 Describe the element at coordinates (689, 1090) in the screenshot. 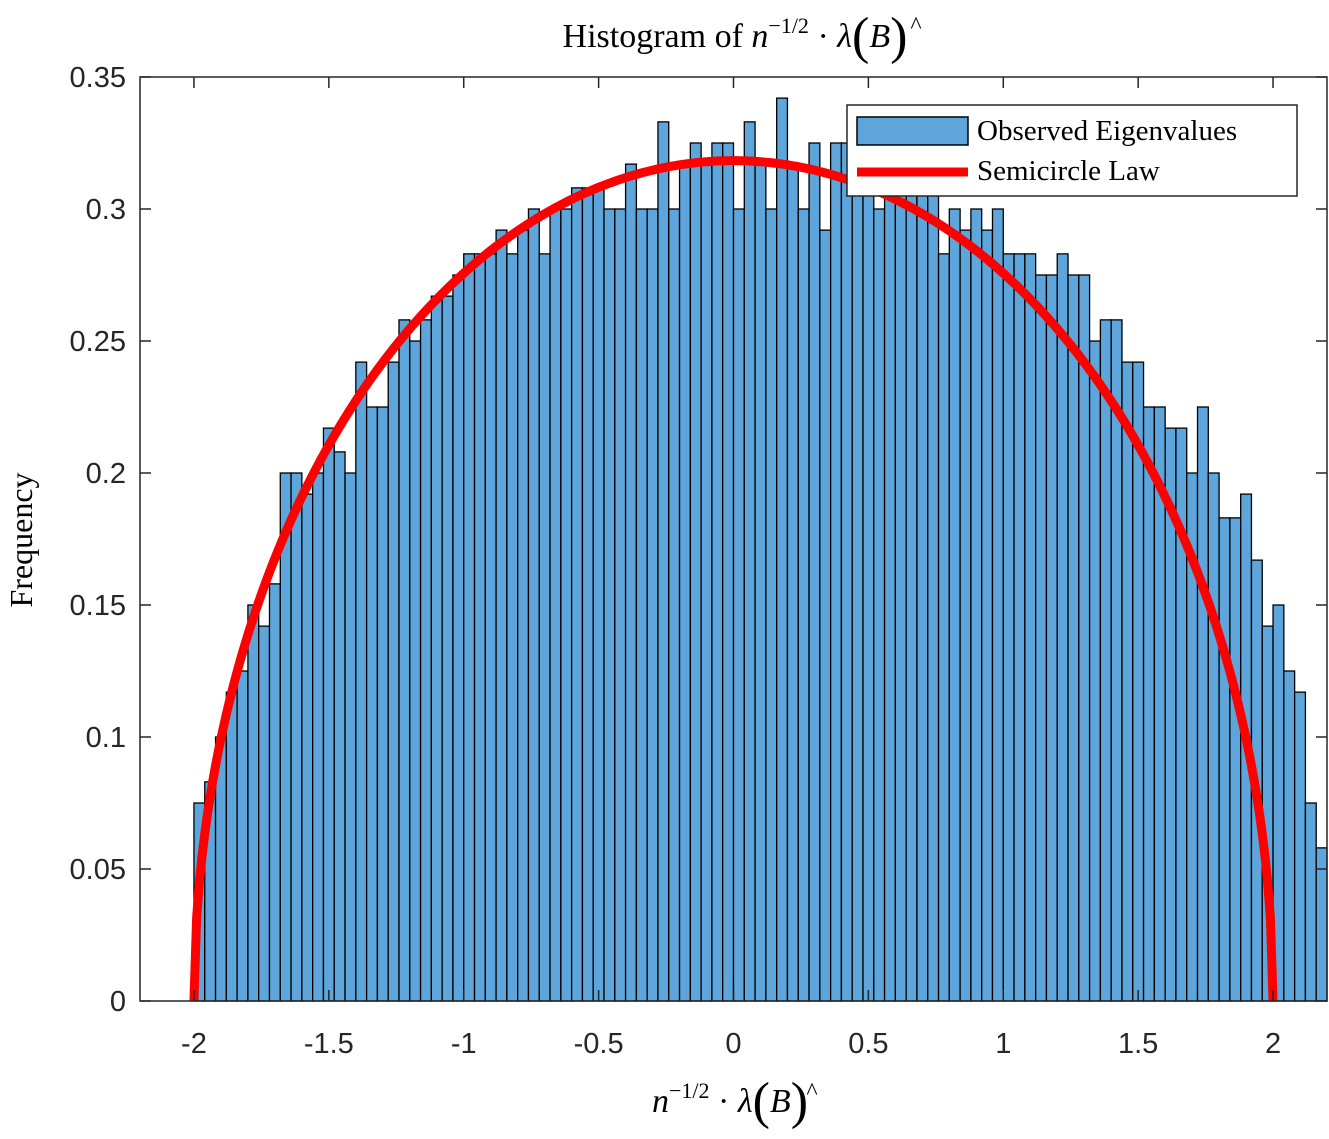

I see `xlabel-exponent: −1/2` at that location.